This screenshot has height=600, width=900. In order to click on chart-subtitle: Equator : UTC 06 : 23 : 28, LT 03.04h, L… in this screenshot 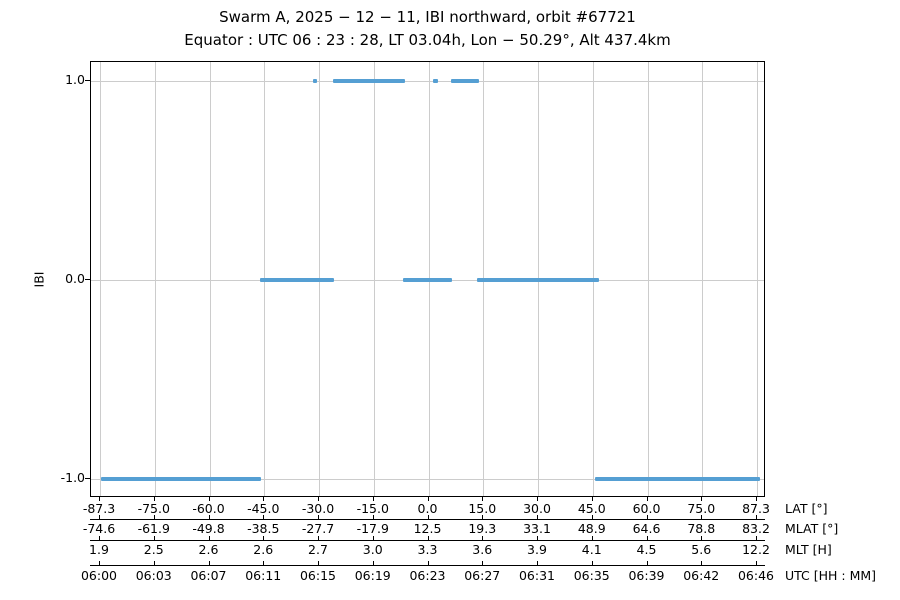, I will do `click(427, 40)`.